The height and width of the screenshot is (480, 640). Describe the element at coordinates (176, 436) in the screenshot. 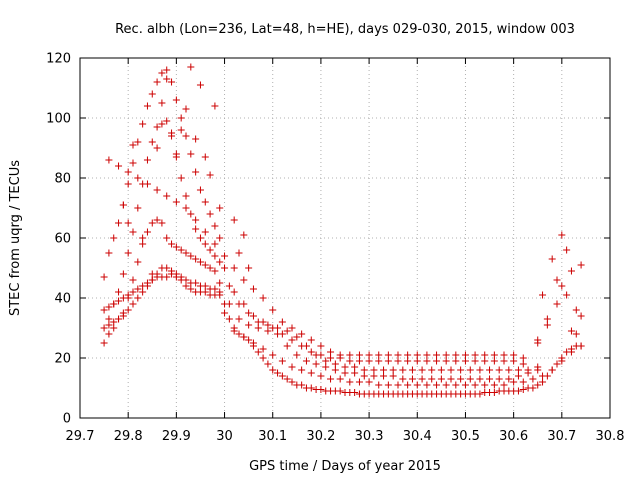

I see `x-tick-label: 29.9` at that location.